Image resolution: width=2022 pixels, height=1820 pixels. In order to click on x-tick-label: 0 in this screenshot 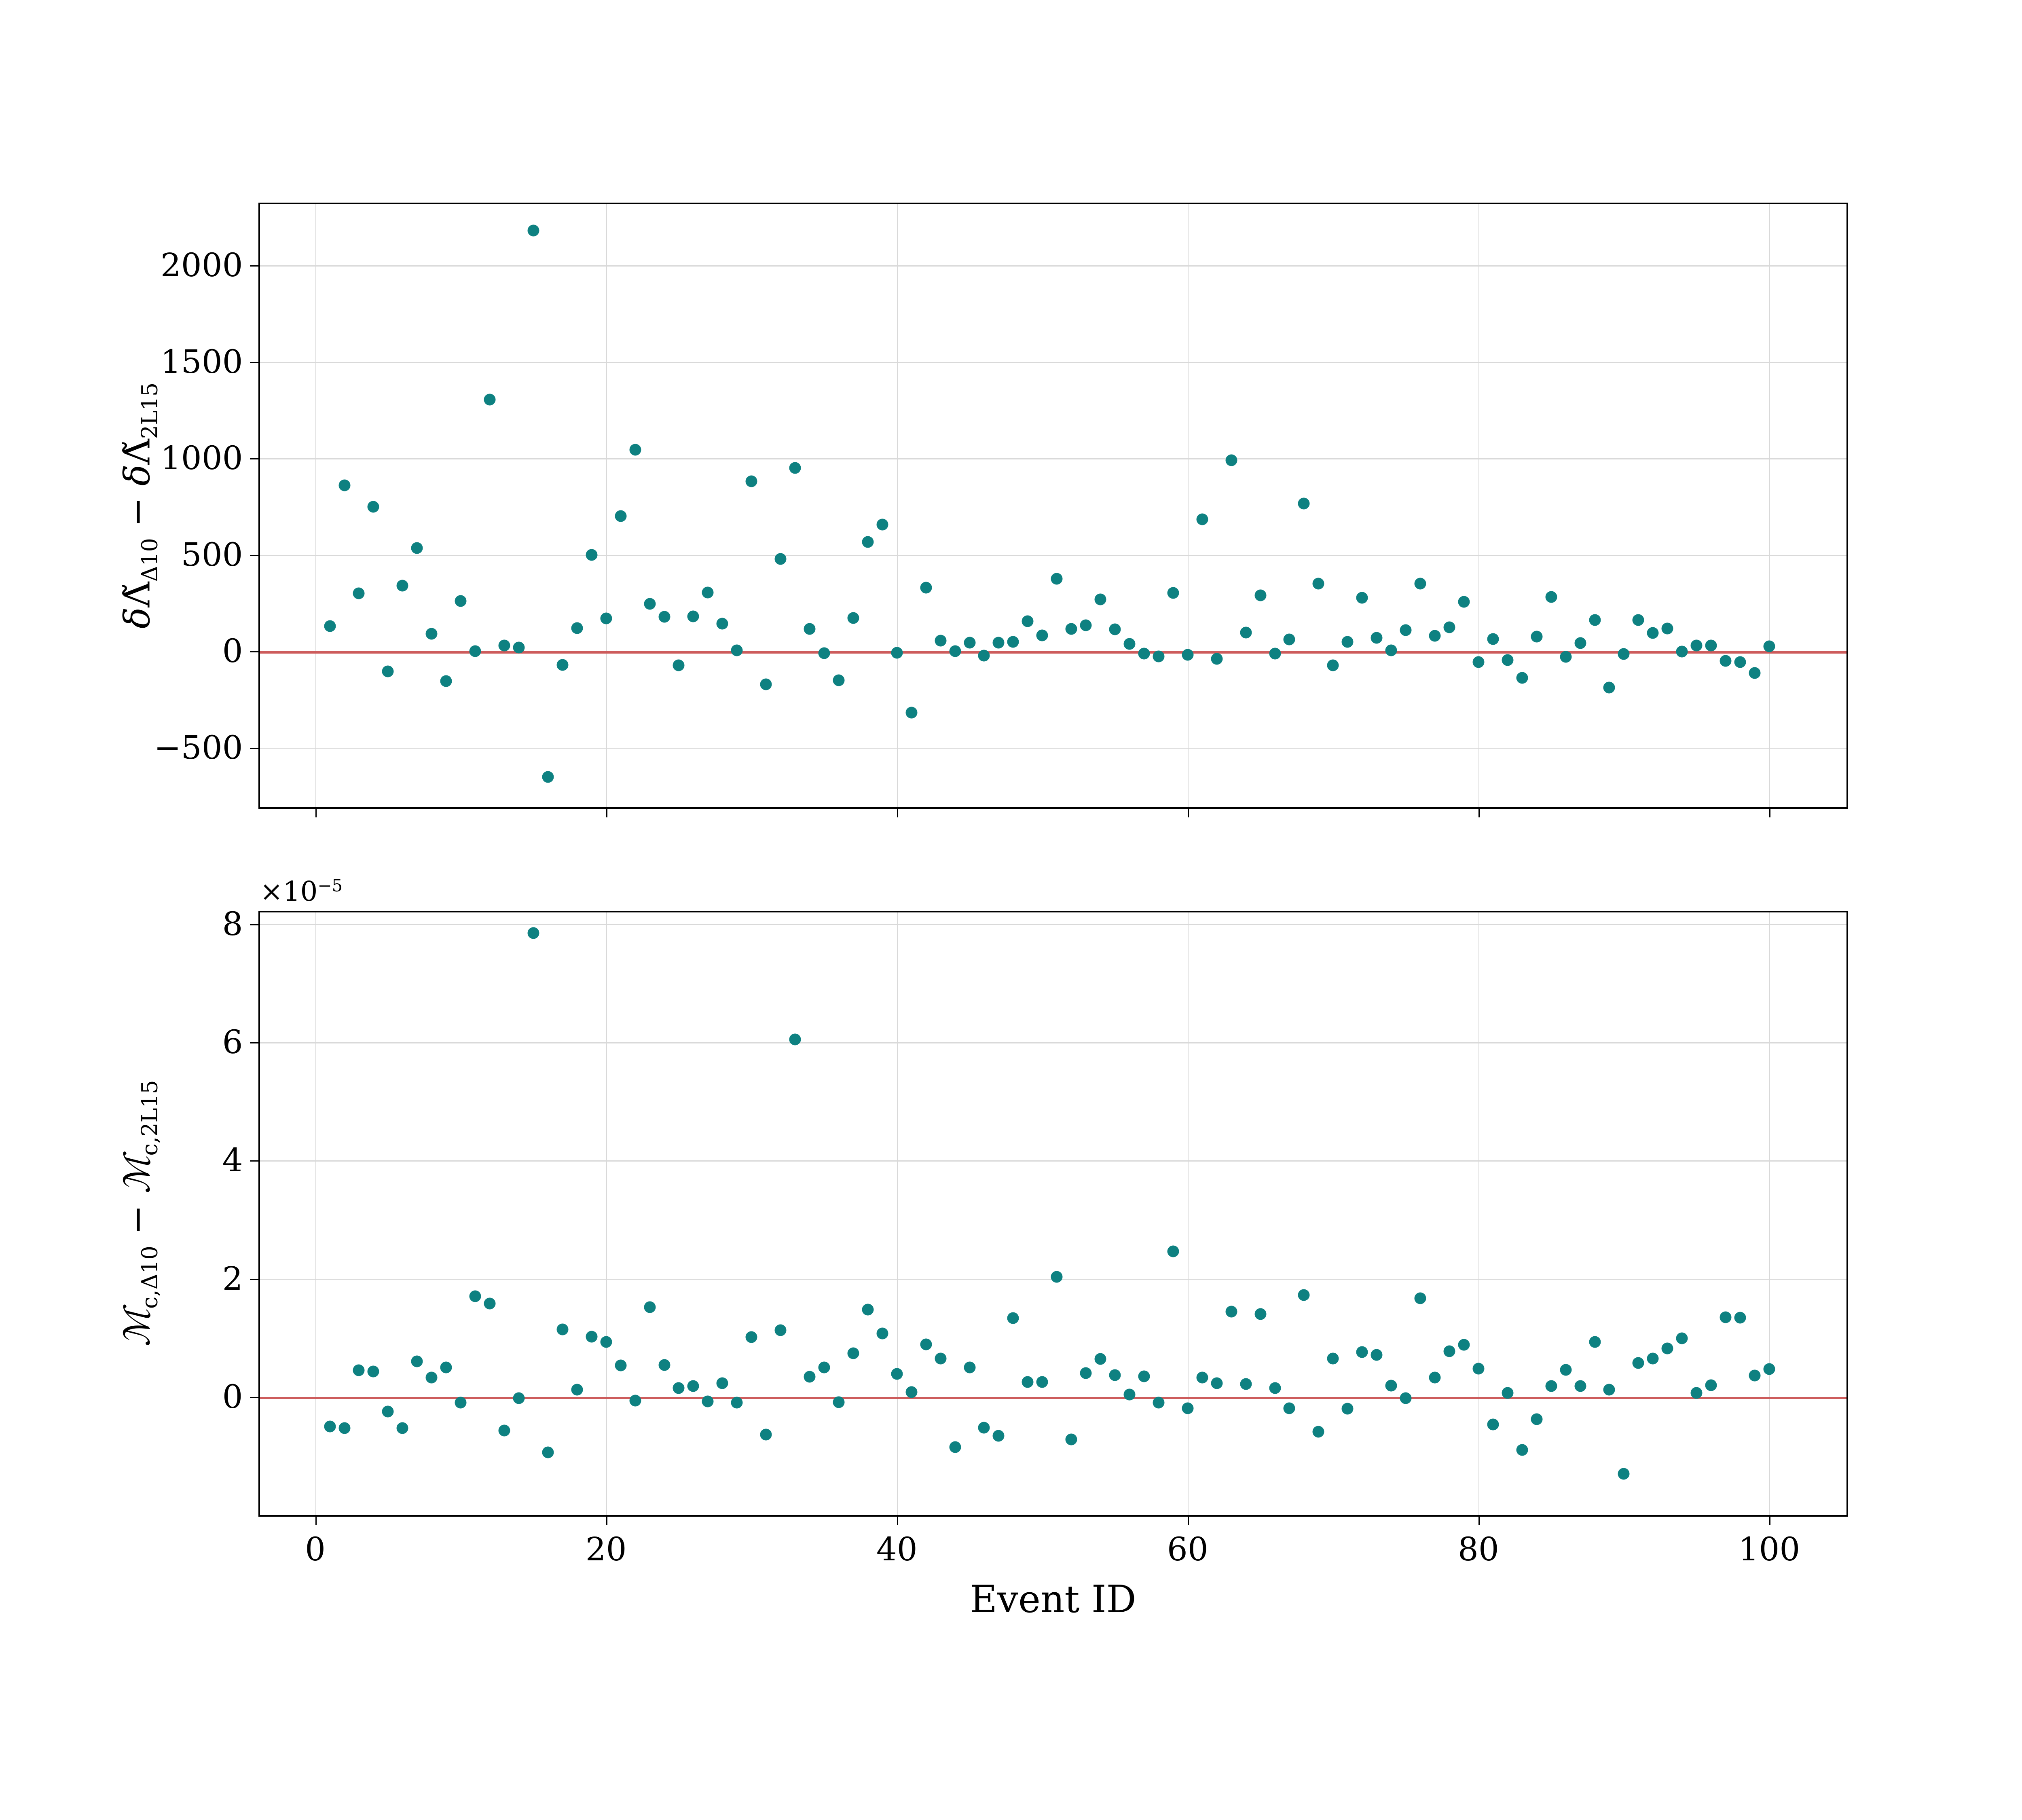, I will do `click(315, 1549)`.